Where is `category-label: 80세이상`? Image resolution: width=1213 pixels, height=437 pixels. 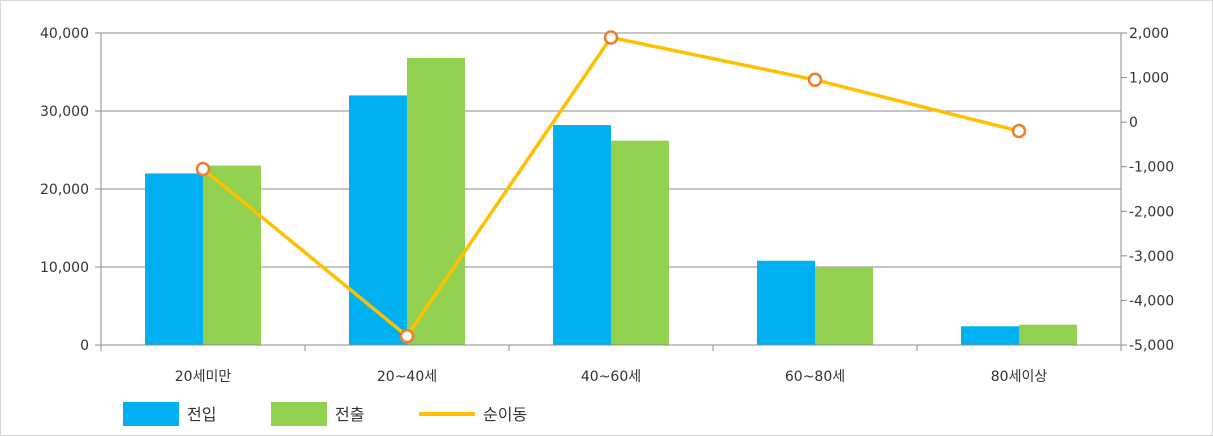 category-label: 80세이상 is located at coordinates (1019, 377).